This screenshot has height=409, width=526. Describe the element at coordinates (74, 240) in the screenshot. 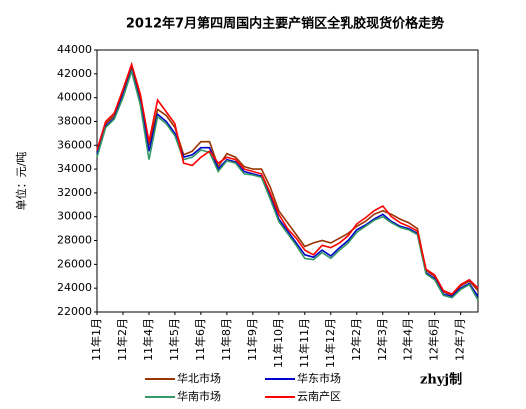

I see `y-tick-label: 28000` at that location.